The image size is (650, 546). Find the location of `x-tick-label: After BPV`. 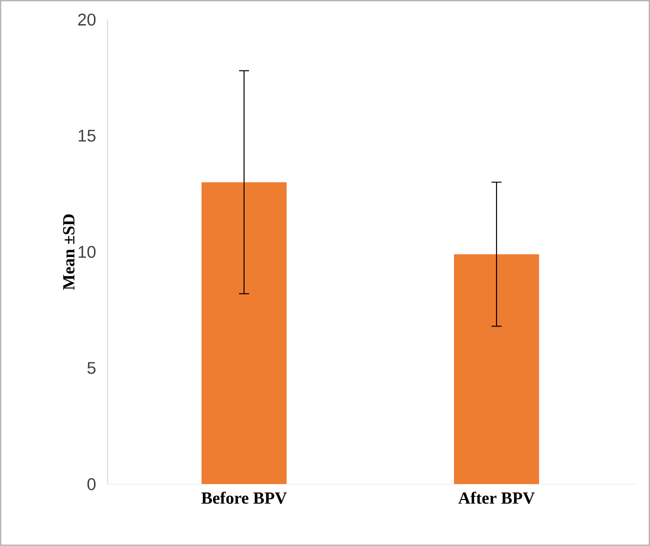

x-tick-label: After BPV is located at coordinates (496, 498).